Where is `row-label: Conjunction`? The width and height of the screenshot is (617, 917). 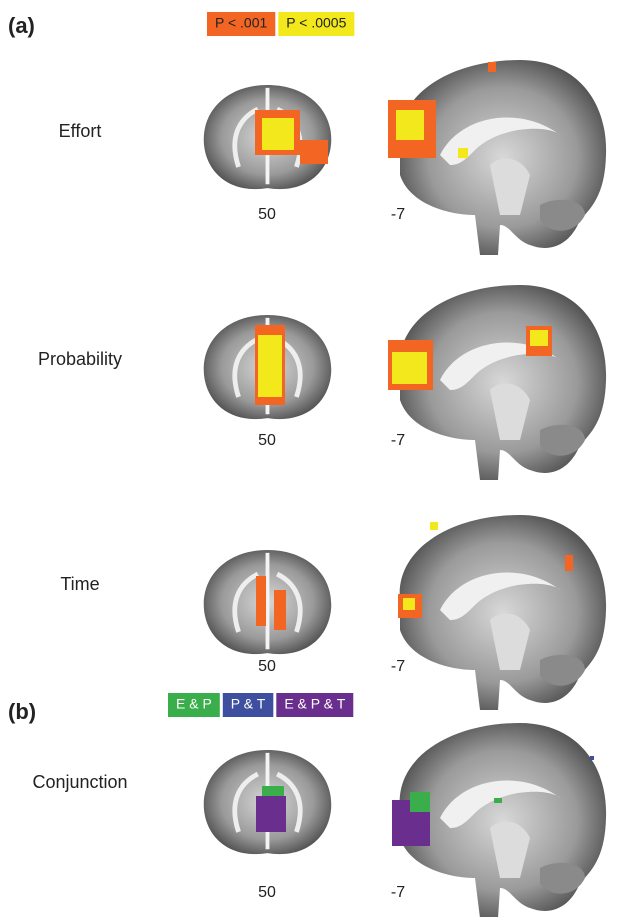
row-label: Conjunction is located at coordinates (79, 782).